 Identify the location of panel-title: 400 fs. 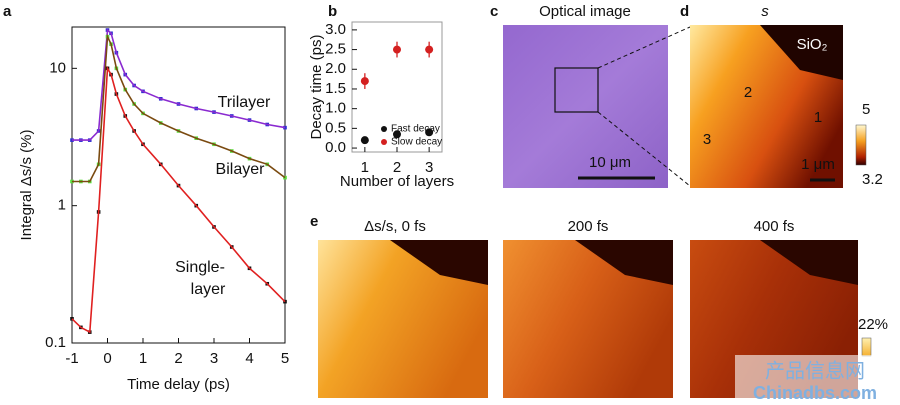
(774, 226).